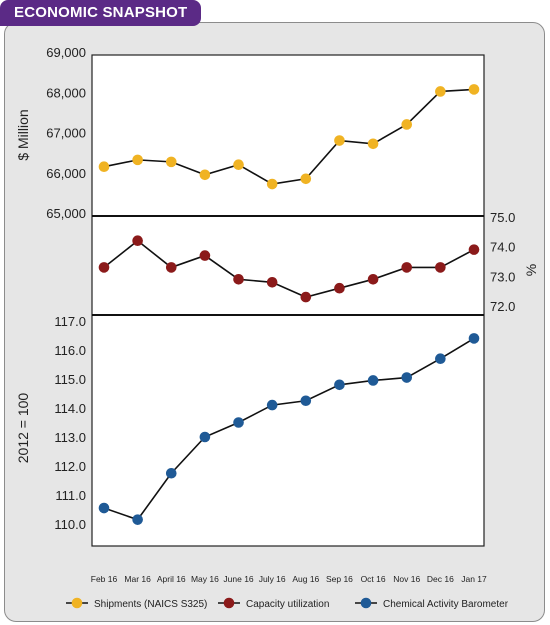  Describe the element at coordinates (70, 495) in the screenshot. I see `y-tick-label: 111.0` at that location.